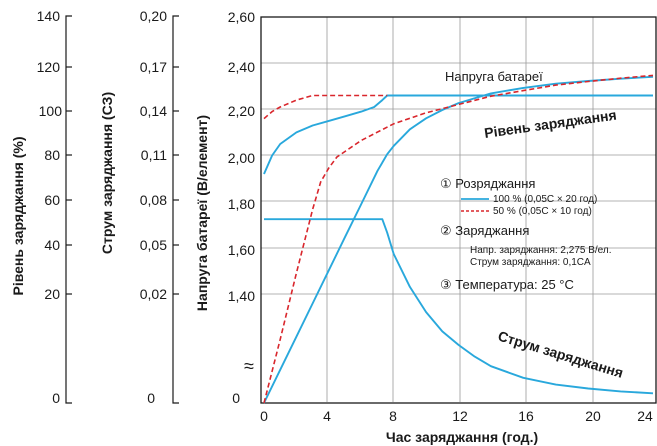  What do you see at coordinates (49, 67) in the screenshot?
I see `charge-level-tick: 120` at bounding box center [49, 67].